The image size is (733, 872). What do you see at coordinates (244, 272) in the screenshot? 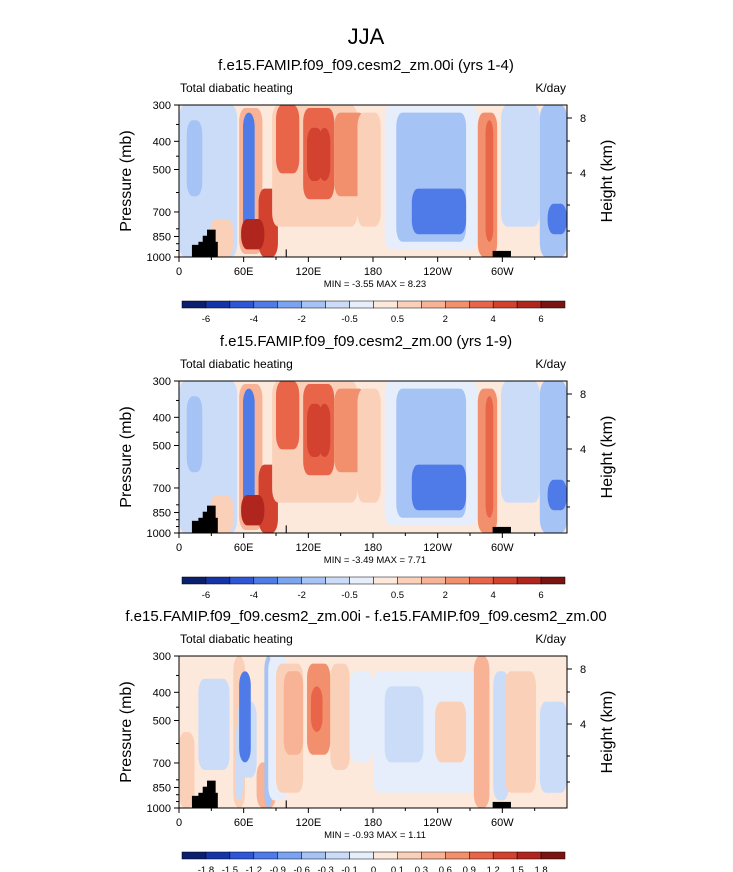
I see `lon-tick-label: 60E` at bounding box center [244, 272].